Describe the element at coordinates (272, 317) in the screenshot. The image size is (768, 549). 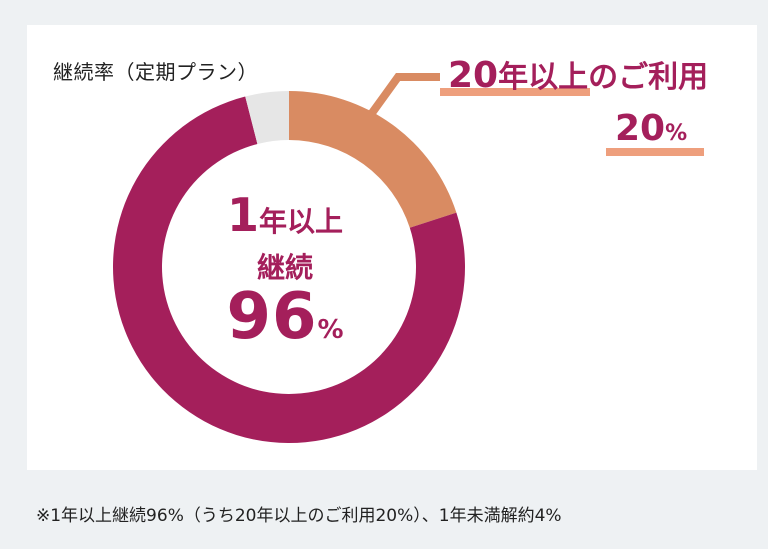
I see `center-value-number: 96` at that location.